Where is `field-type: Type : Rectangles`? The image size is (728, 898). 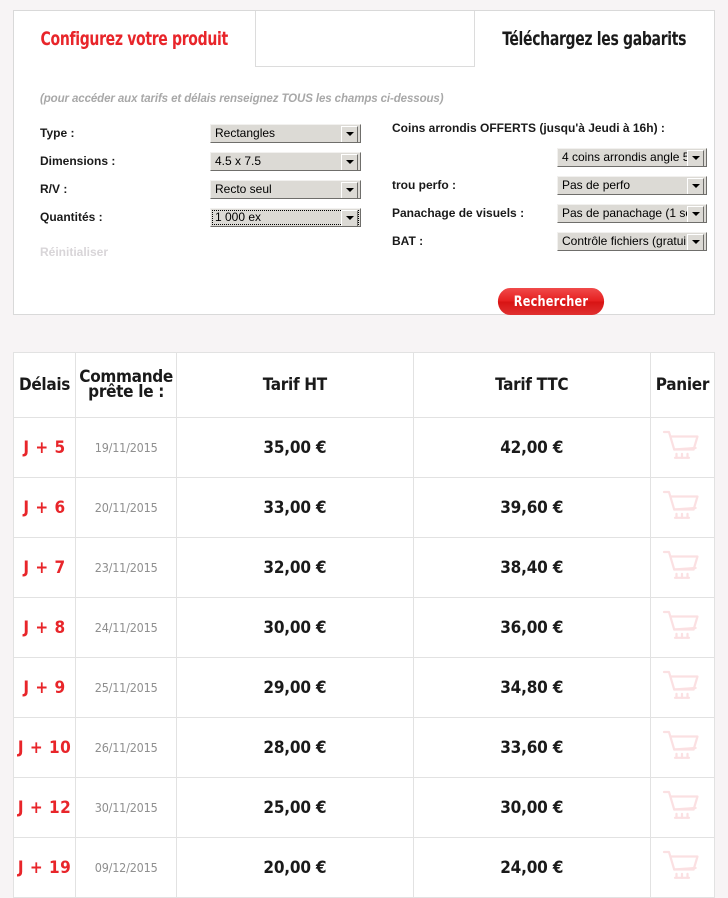
field-type: Type : Rectangles is located at coordinates (205, 133).